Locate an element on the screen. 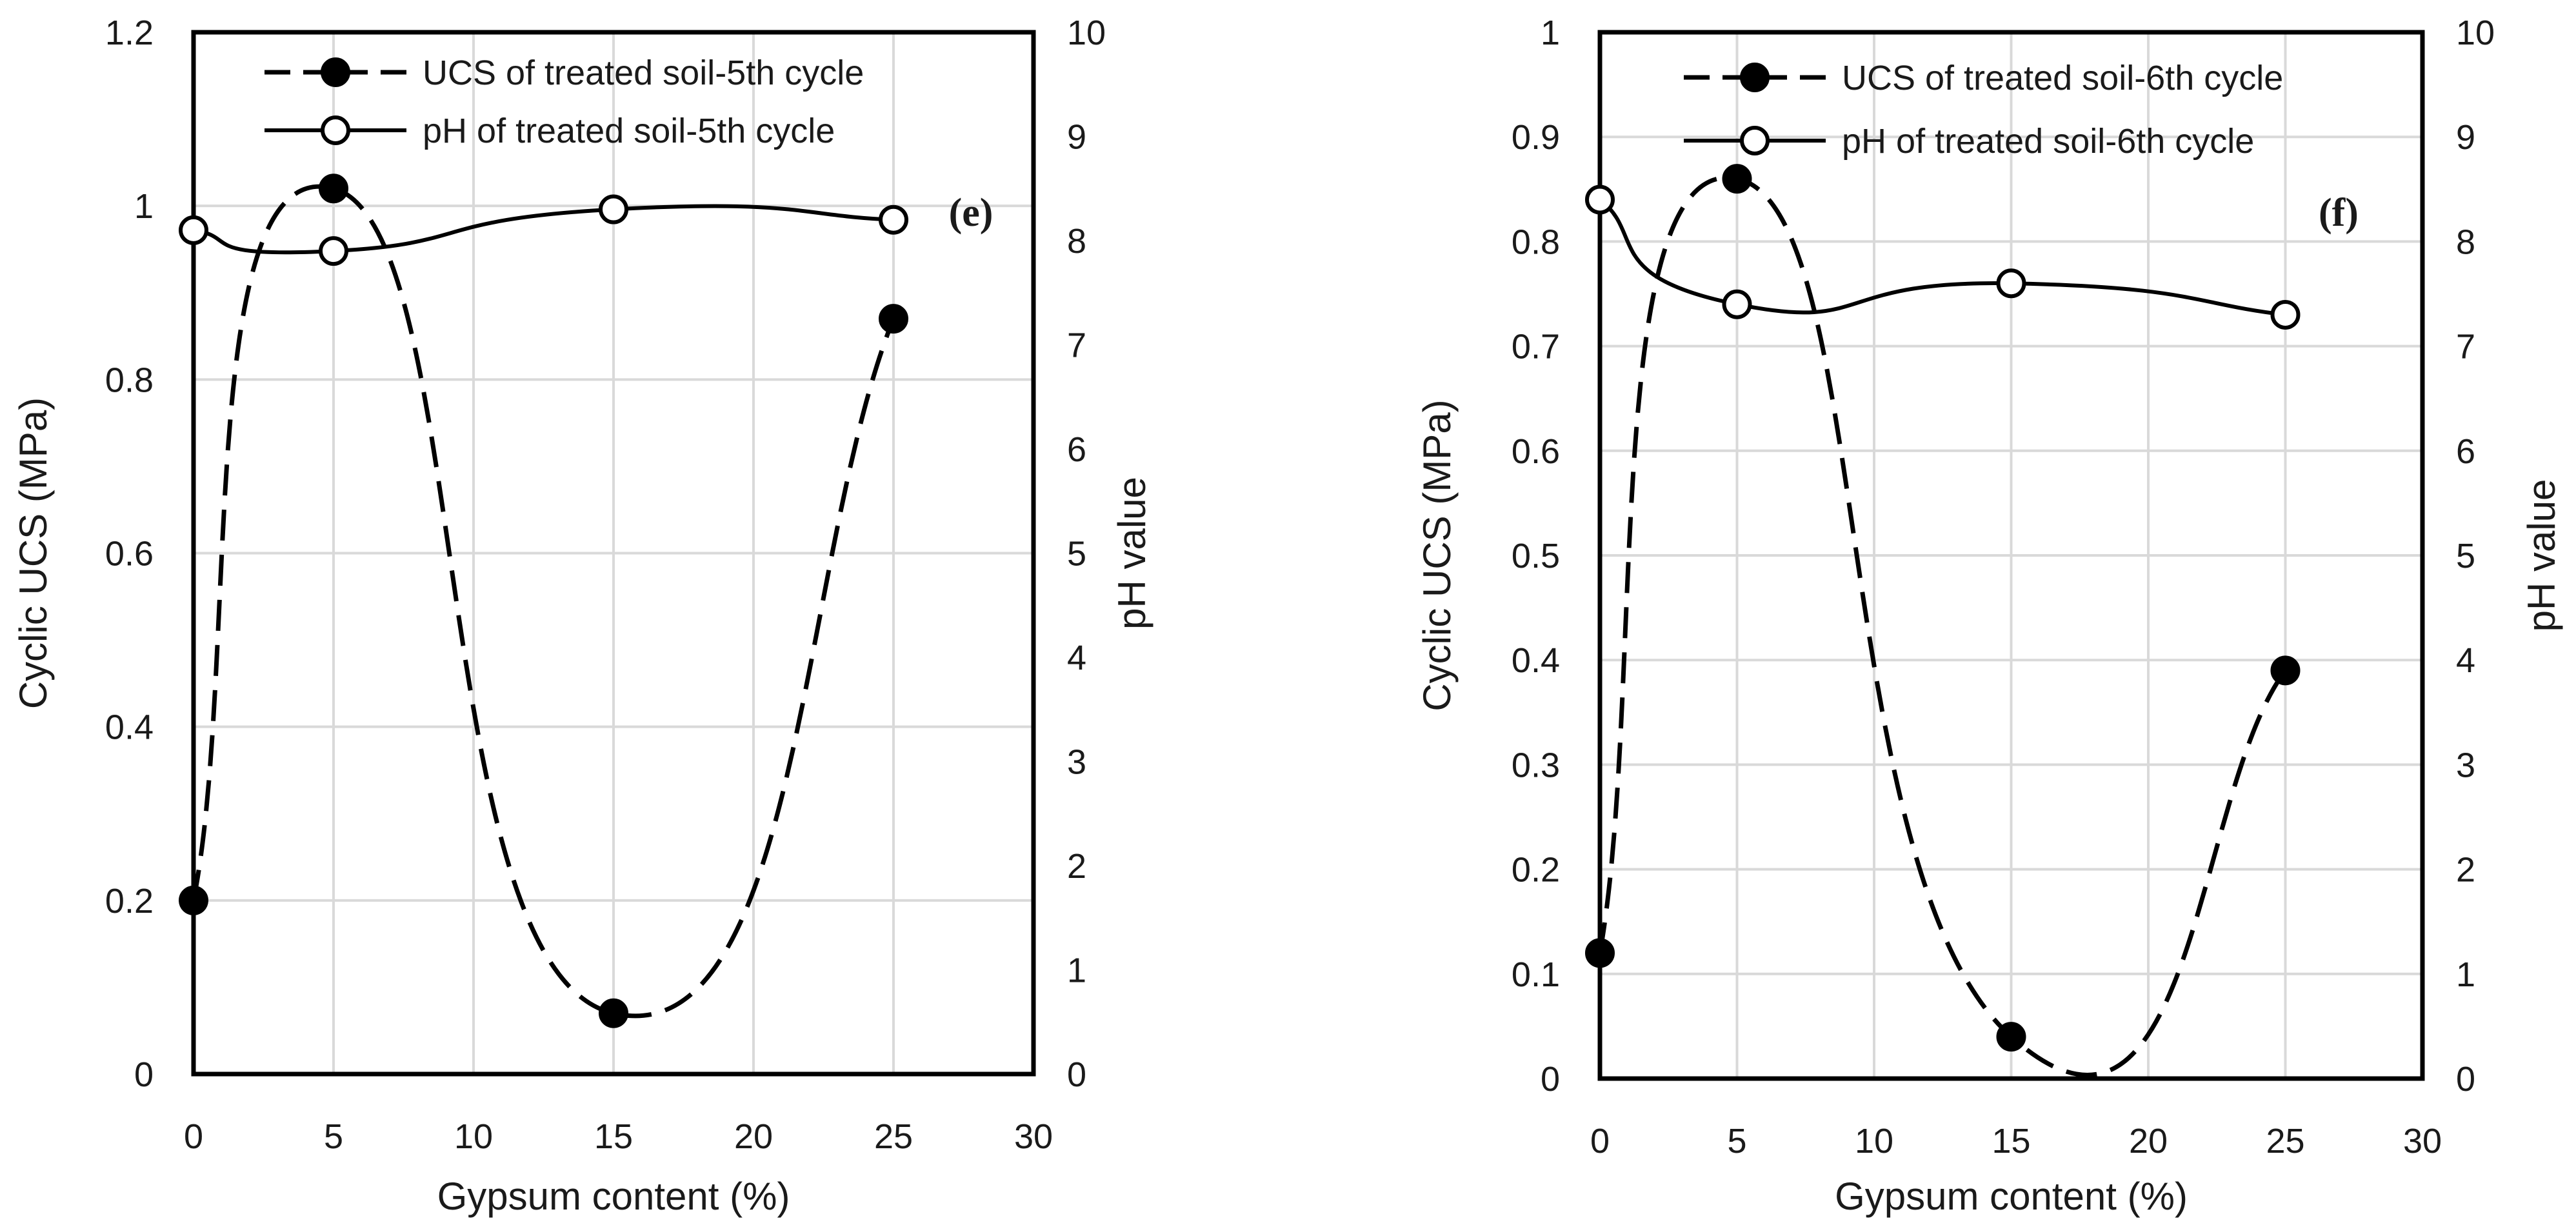  panel-label: (f) is located at coordinates (2339, 213).